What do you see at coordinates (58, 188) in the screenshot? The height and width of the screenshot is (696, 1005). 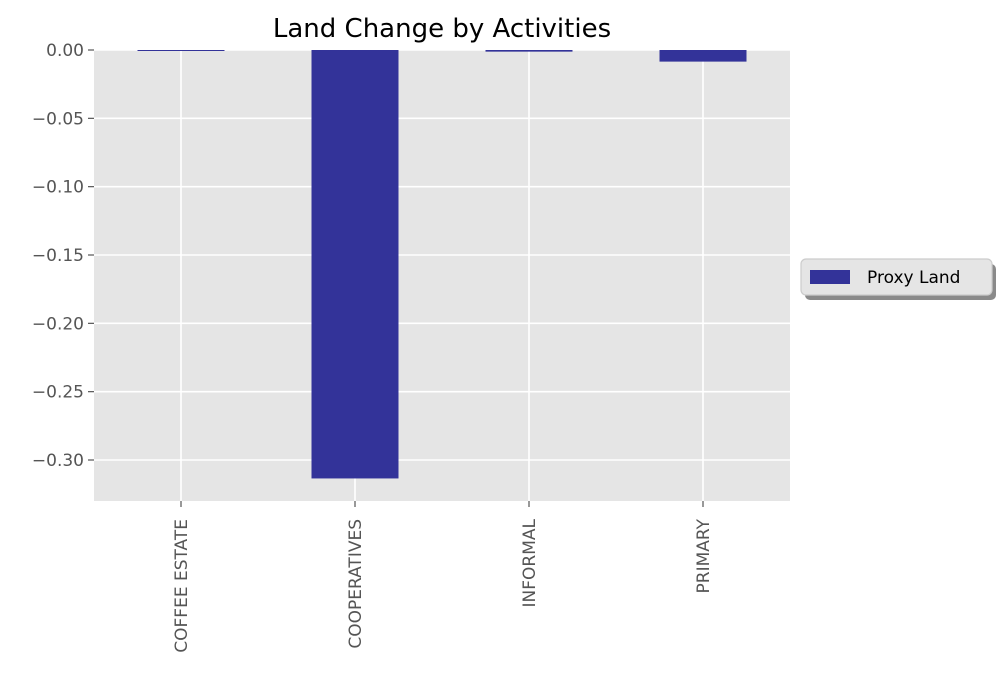 I see `y-tick-label: −0.10` at bounding box center [58, 188].